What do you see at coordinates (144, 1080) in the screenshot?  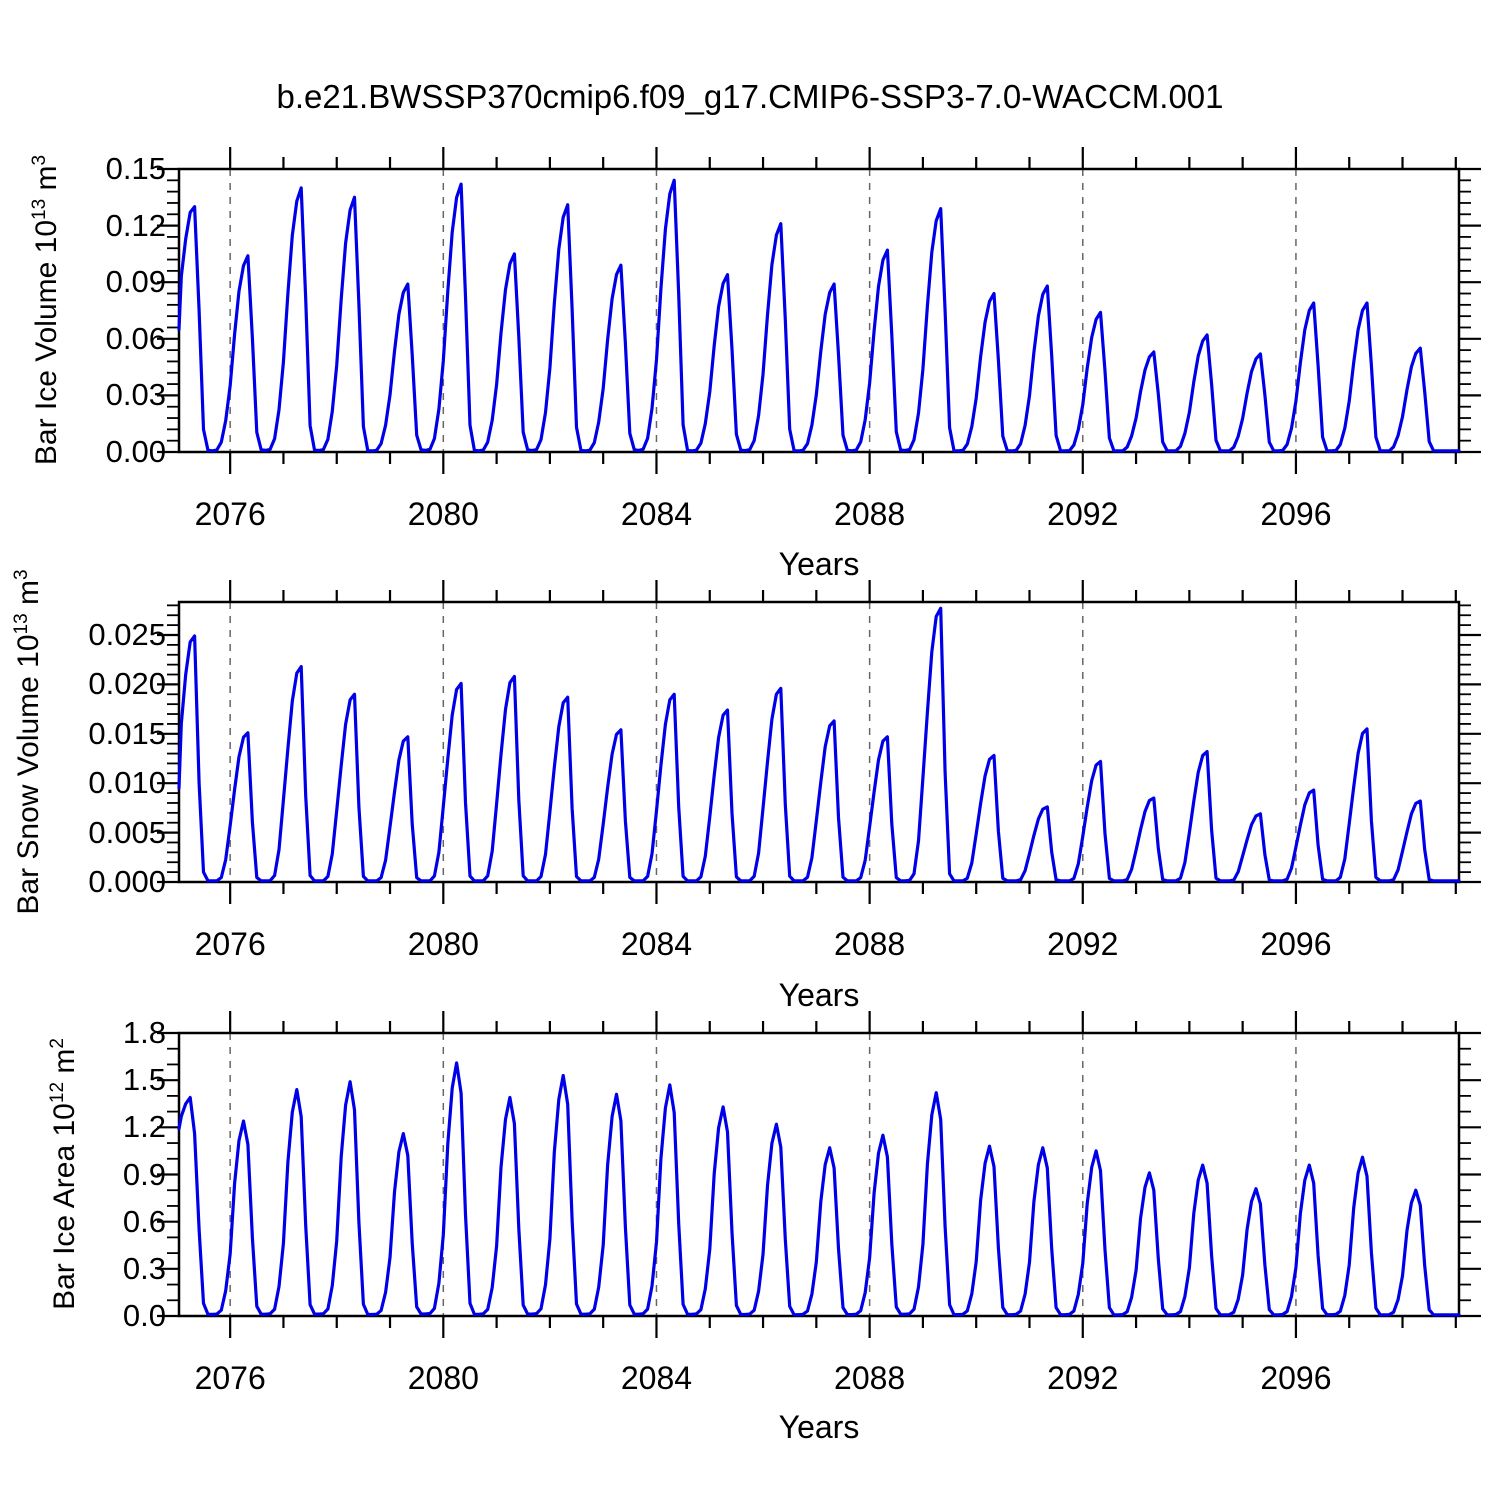 I see `y-tick-label: 1.5` at bounding box center [144, 1080].